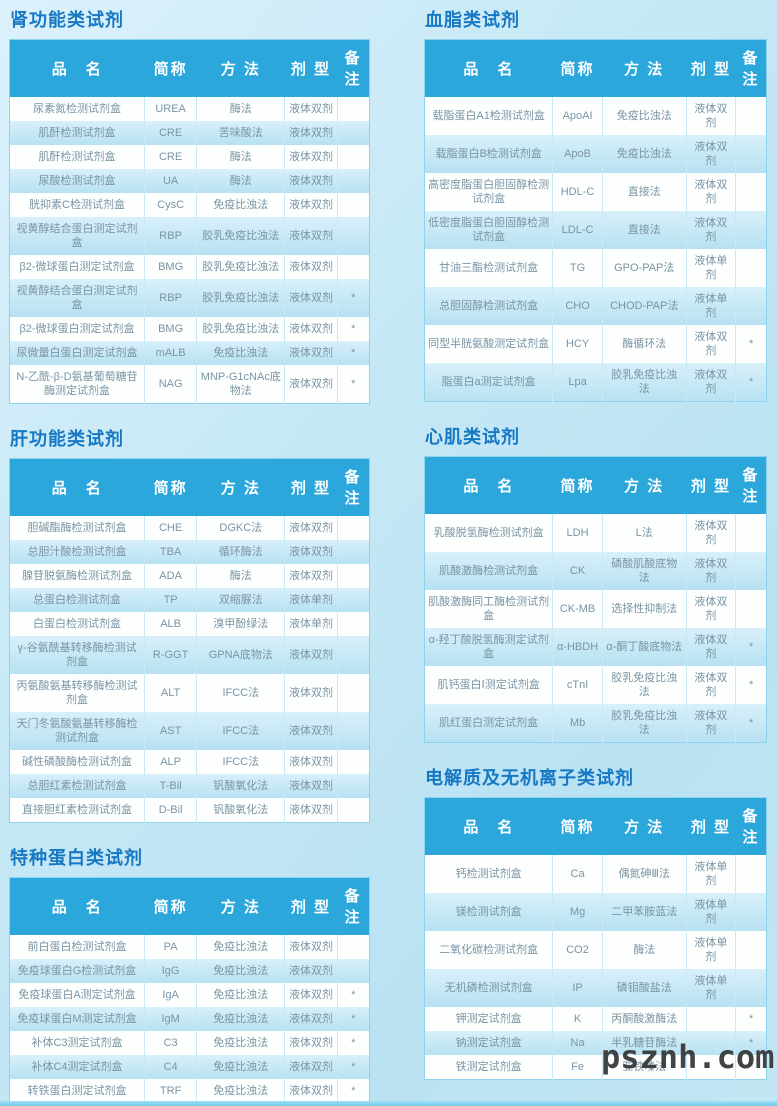  What do you see at coordinates (189, 786) in the screenshot?
I see `table-row: 总胆红素检测试剂盒 T-Bil 钒酸氧化法 液体双剂` at bounding box center [189, 786].